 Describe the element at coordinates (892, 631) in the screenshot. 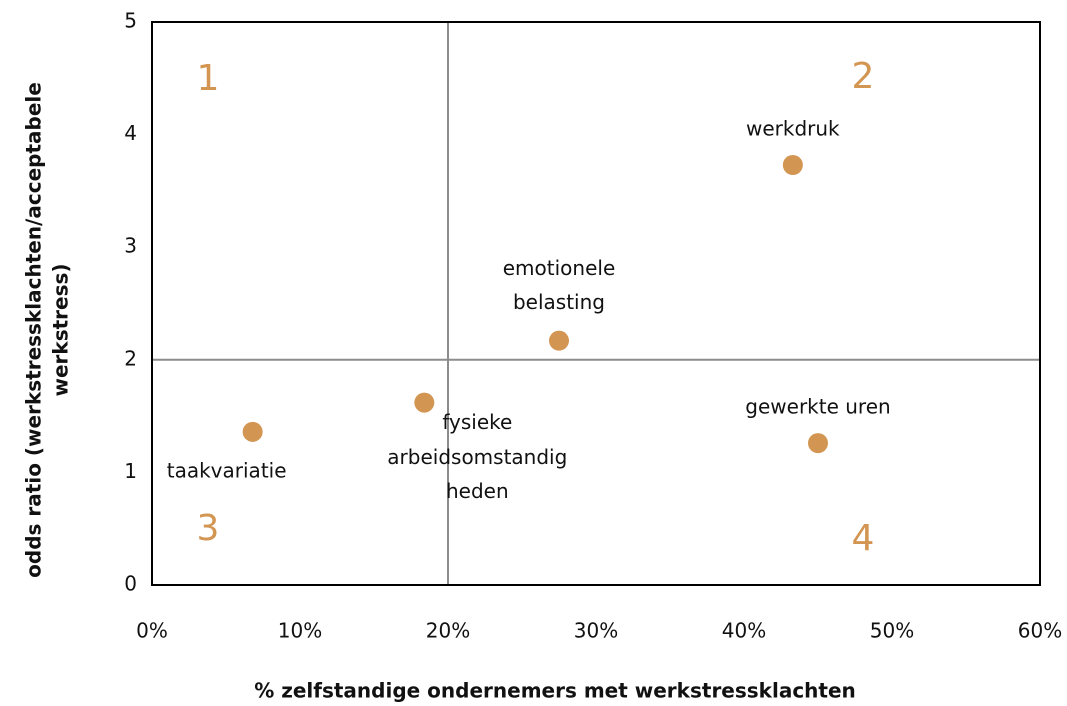

I see `x-tick-label: 50%` at that location.